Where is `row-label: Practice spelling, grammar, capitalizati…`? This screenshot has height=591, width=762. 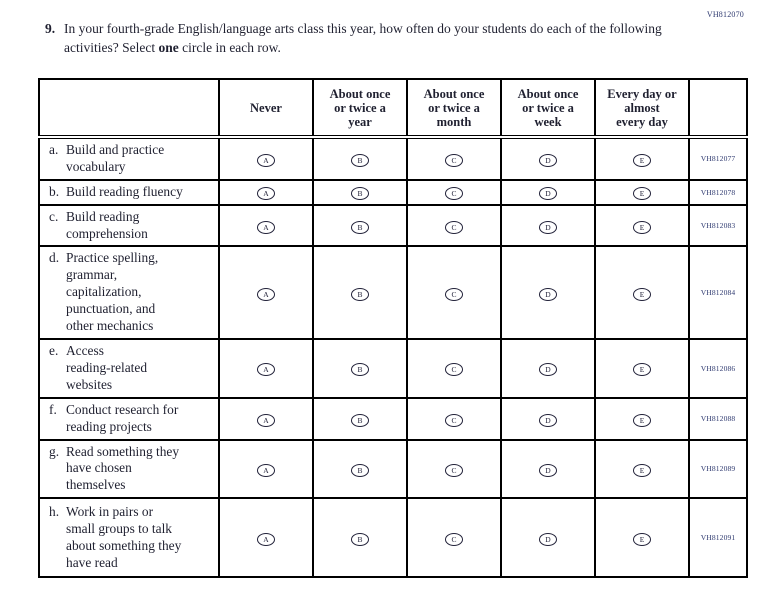
row-label: Practice spelling, grammar, capitalizati… is located at coordinates (112, 292).